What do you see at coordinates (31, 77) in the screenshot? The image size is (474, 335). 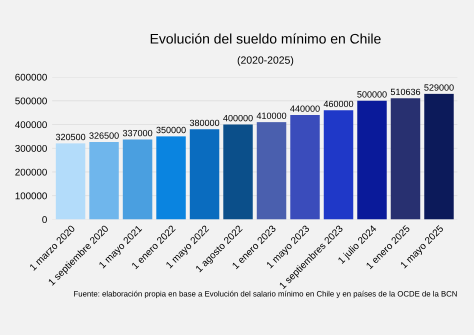 I see `y-tick-label: 600000` at bounding box center [31, 77].